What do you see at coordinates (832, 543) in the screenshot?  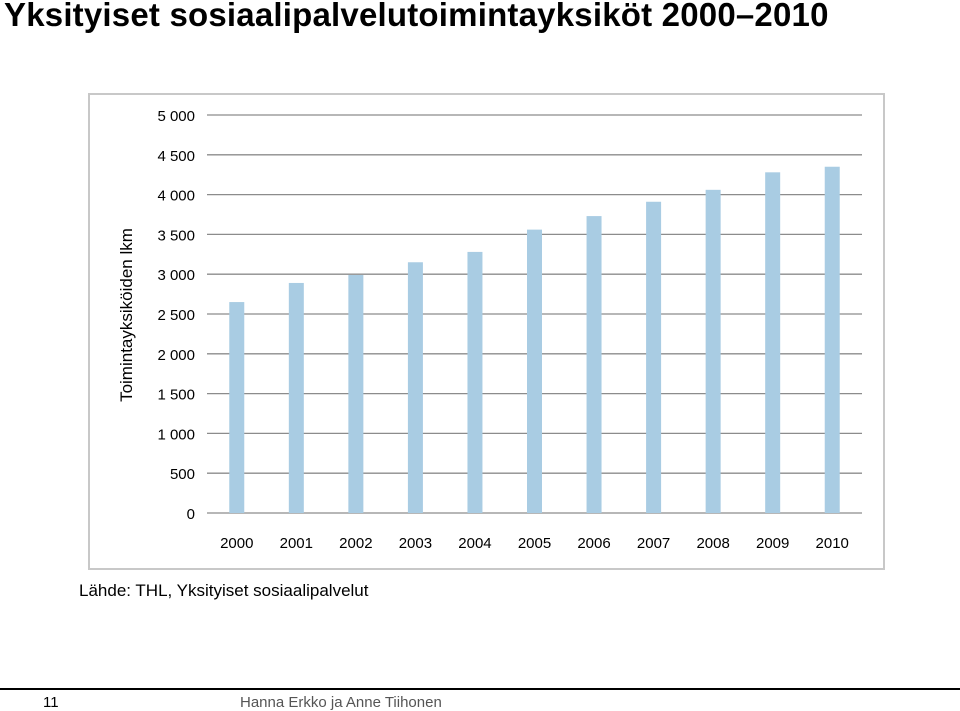 I see `x-tick-label: 2010` at bounding box center [832, 543].